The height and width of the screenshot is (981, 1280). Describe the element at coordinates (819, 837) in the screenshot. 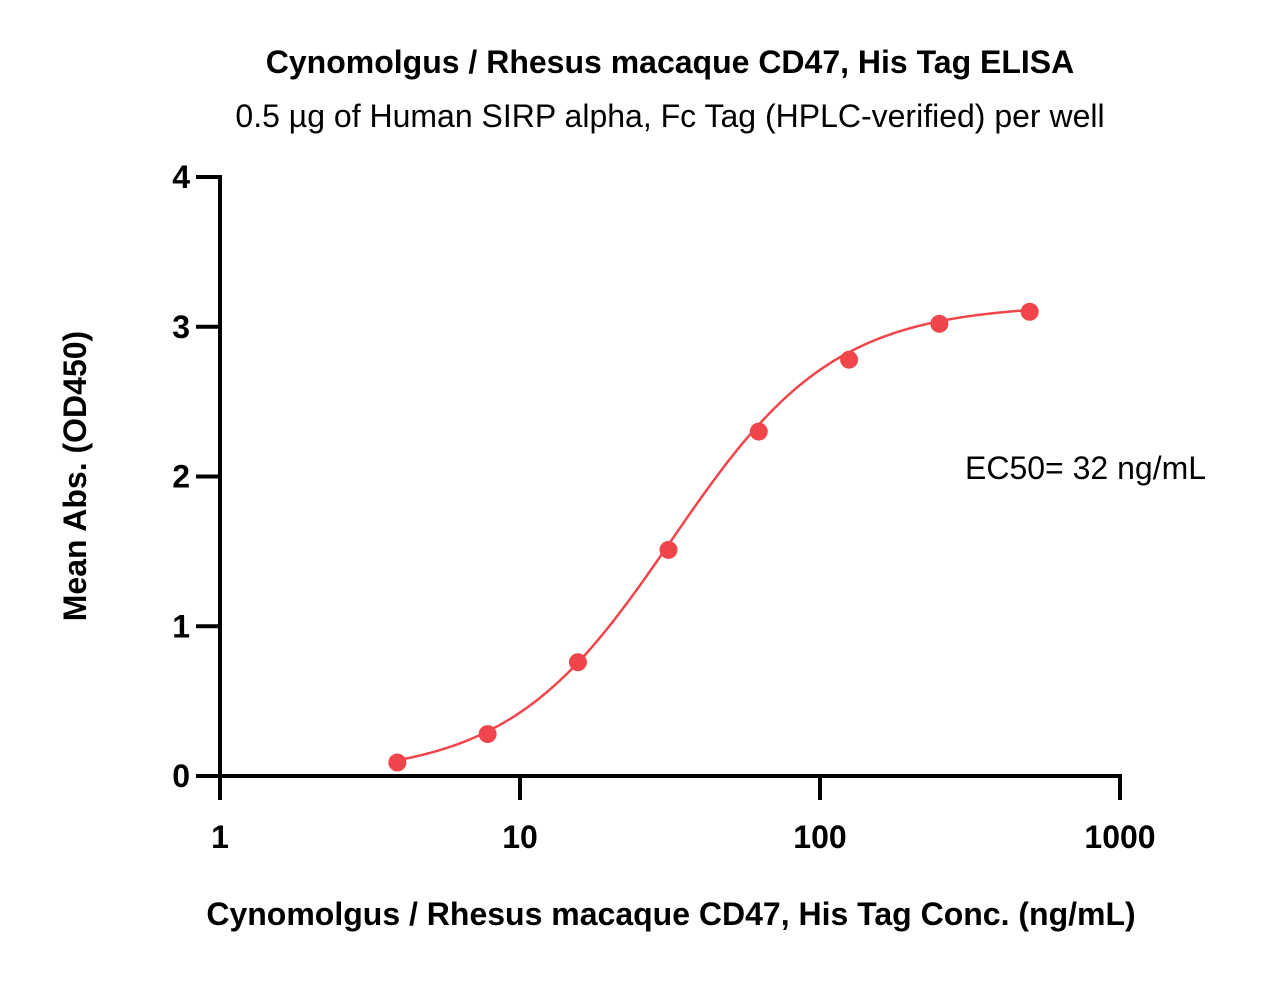

I see `x-tick-label: 100` at that location.